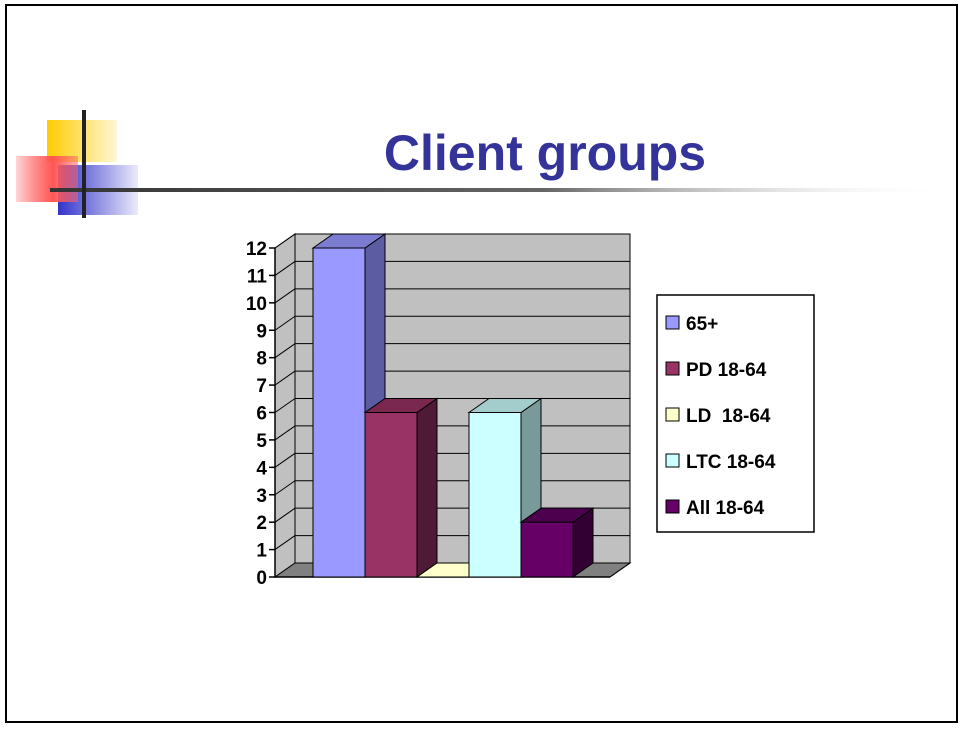 The width and height of the screenshot is (965, 730). I want to click on legend, so click(735, 413).